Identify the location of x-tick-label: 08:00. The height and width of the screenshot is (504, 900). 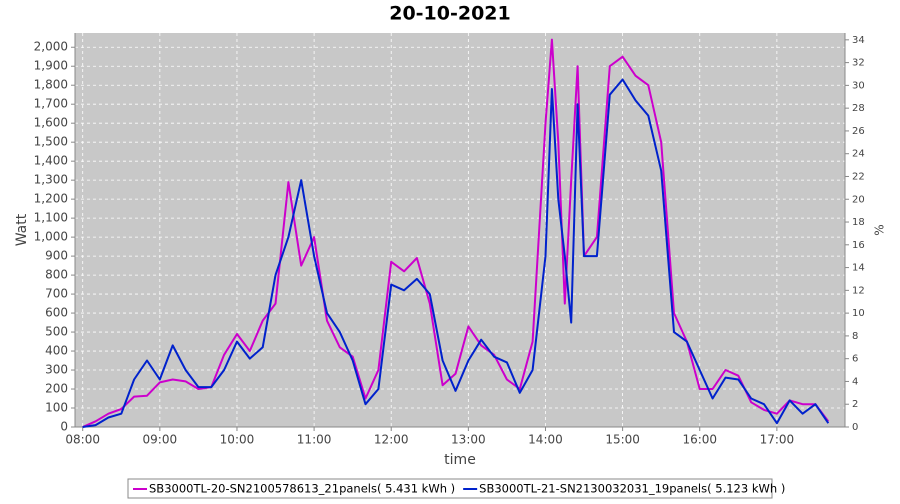
(82, 440).